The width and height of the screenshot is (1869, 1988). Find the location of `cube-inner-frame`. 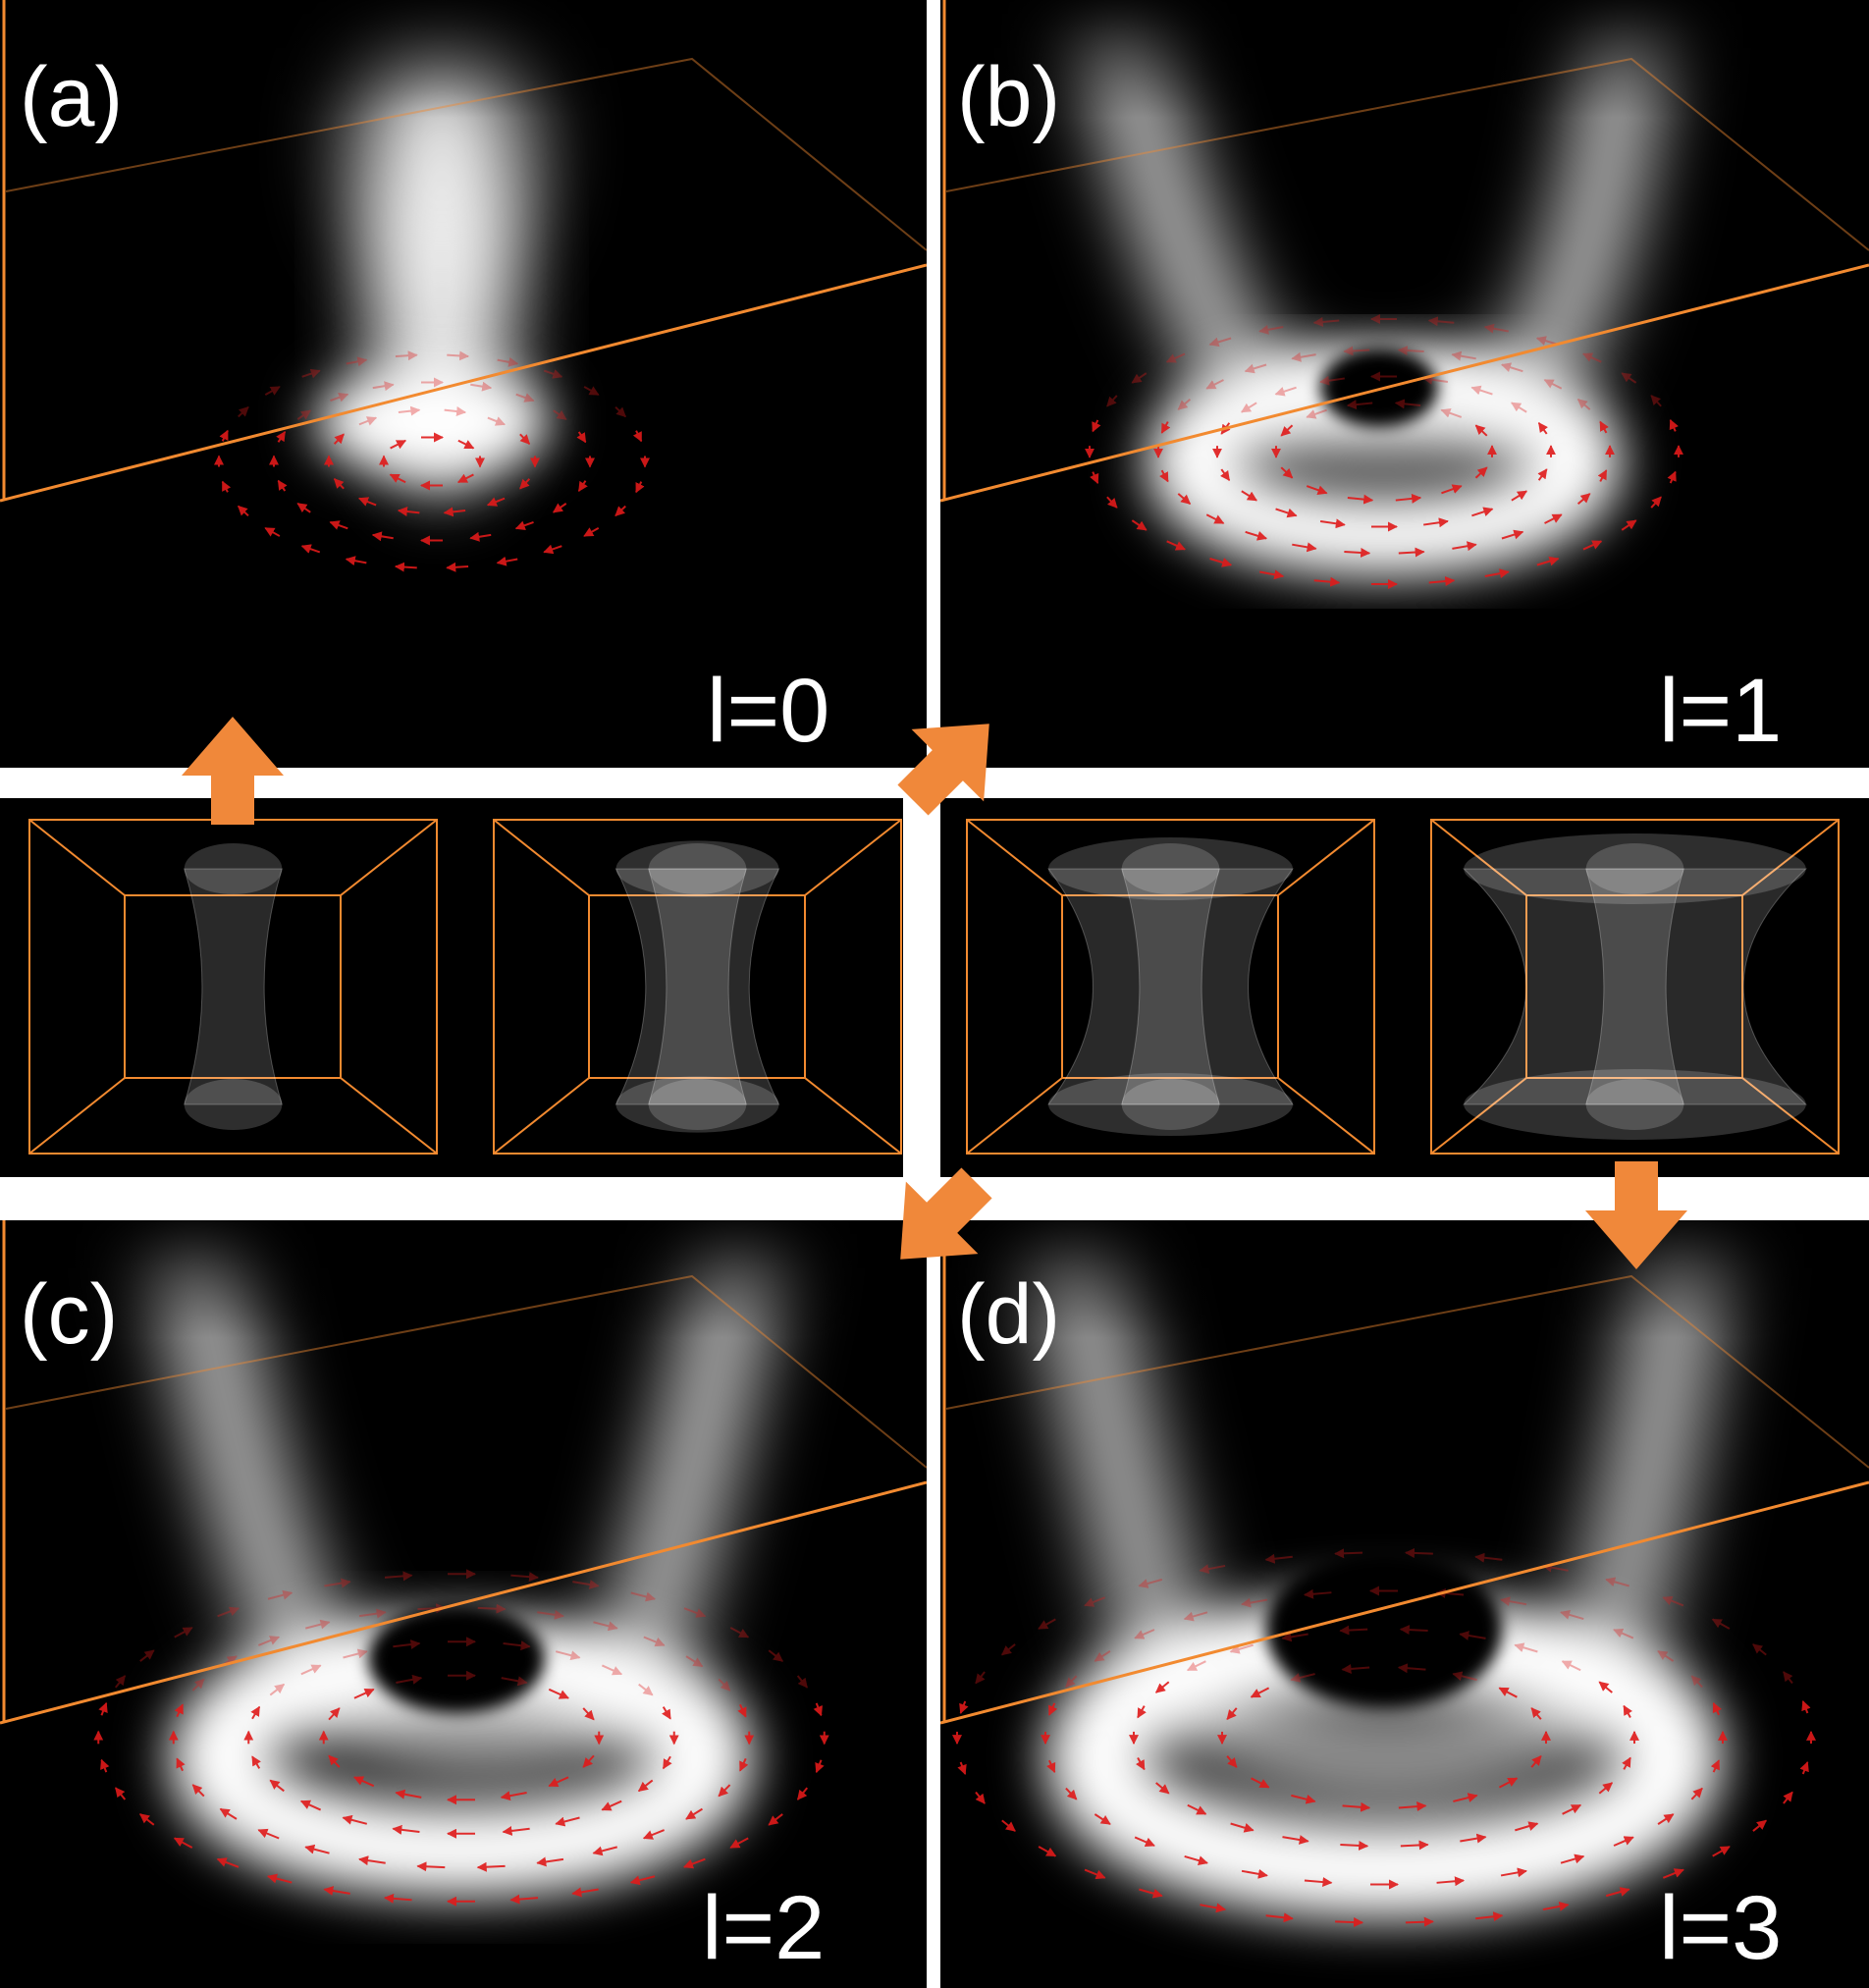

cube-inner-frame is located at coordinates (233, 986).